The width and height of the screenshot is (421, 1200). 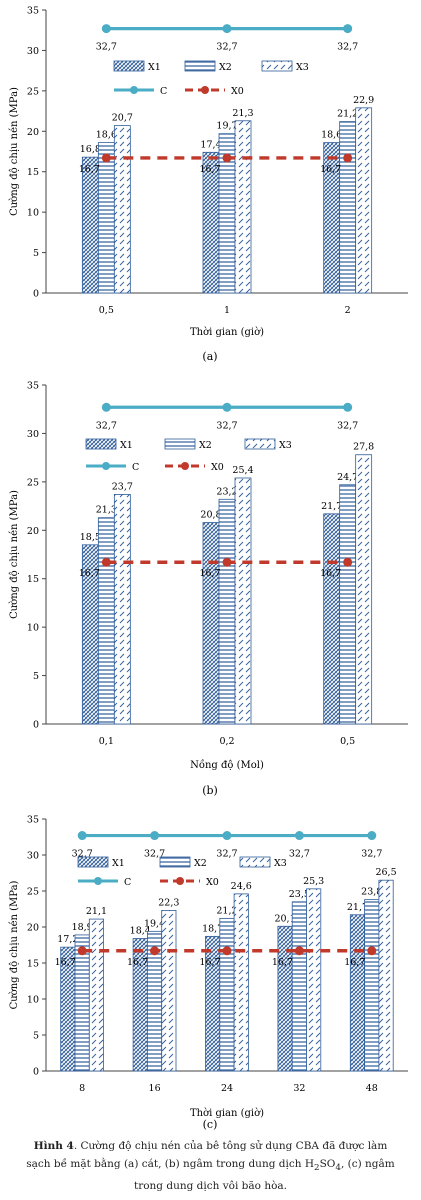 What do you see at coordinates (67, 939) in the screenshot?
I see `data-label: 17,2` at bounding box center [67, 939].